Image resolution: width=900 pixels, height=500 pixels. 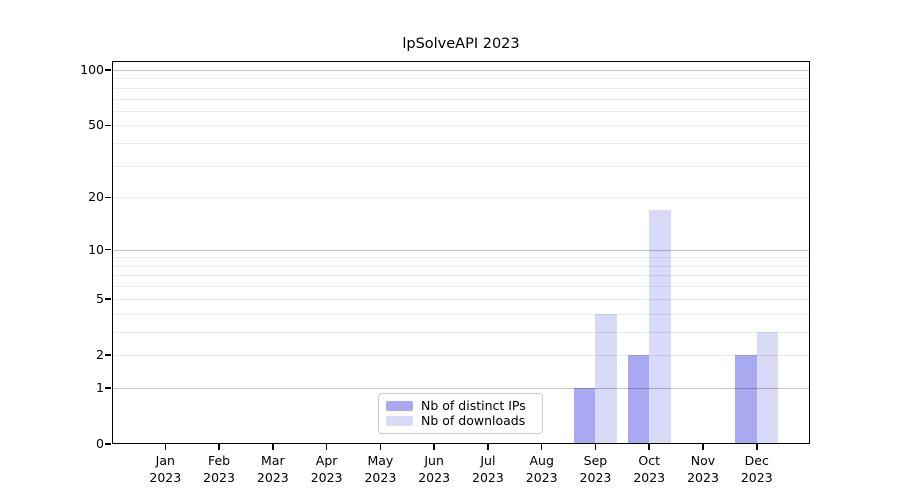 I want to click on legend-label-downloads: Nb of downloads, so click(x=473, y=420).